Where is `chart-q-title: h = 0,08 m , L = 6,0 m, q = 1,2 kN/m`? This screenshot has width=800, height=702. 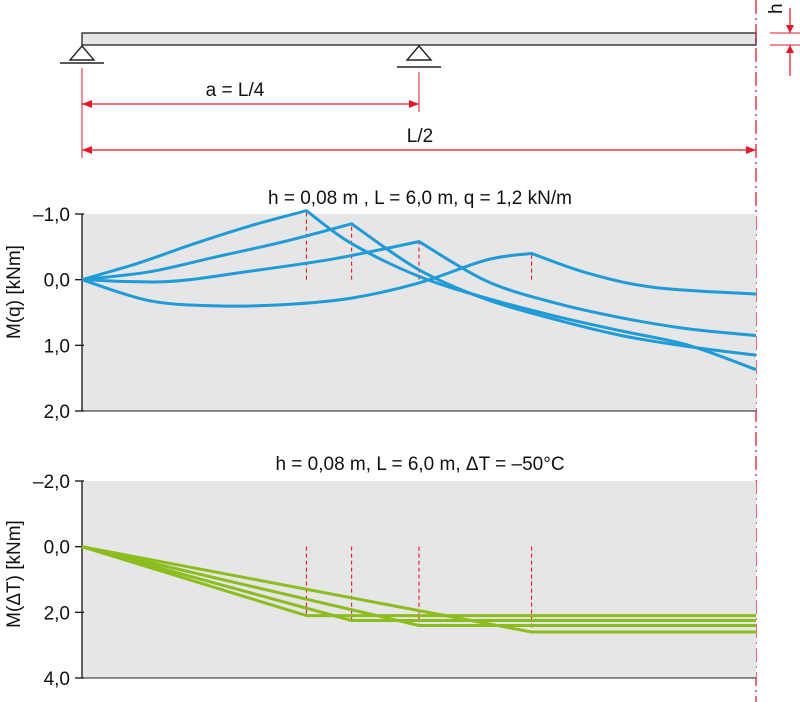 chart-q-title: h = 0,08 m , L = 6,0 m, q = 1,2 kN/m is located at coordinates (420, 198).